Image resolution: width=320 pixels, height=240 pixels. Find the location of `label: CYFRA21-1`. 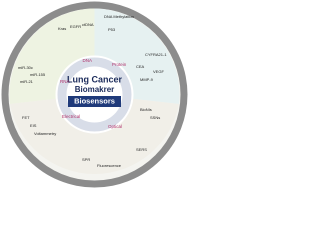

label: CYFRA21-1 is located at coordinates (156, 54).